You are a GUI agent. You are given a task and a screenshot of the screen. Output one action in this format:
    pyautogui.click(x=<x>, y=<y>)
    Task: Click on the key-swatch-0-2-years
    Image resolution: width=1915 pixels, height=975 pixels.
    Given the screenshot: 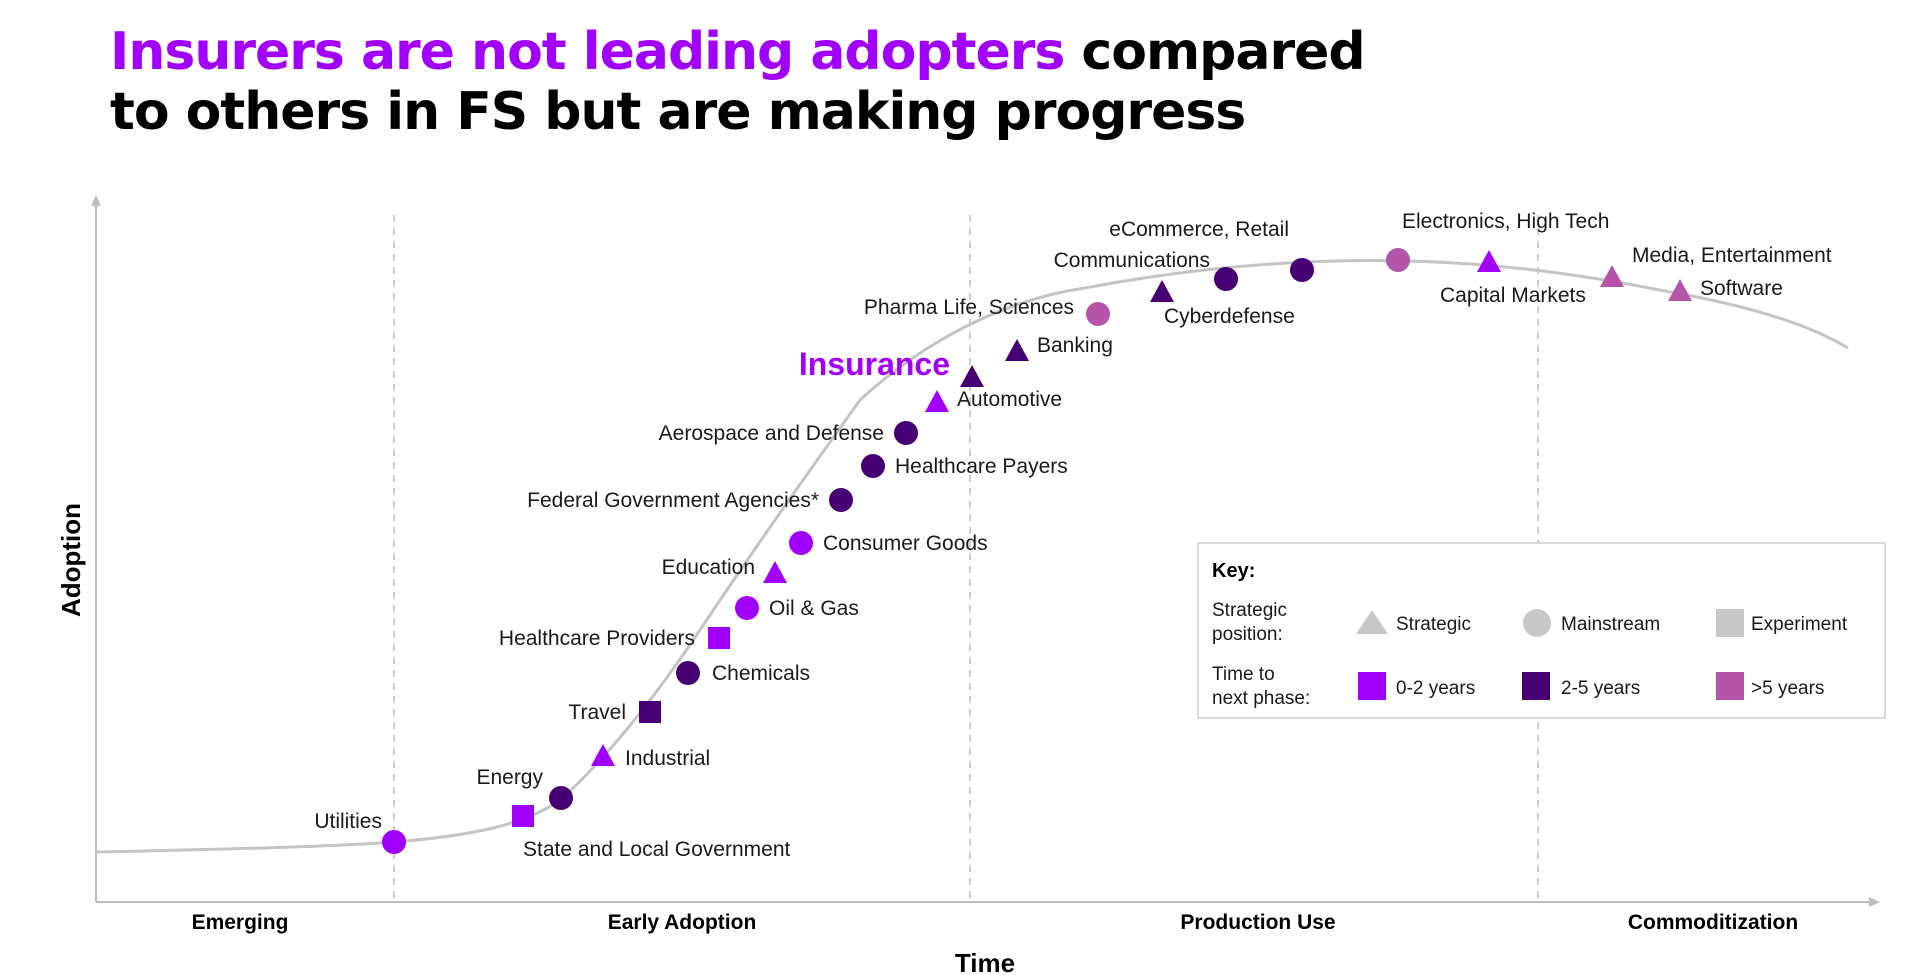 What is the action you would take?
    pyautogui.click(x=1372, y=686)
    